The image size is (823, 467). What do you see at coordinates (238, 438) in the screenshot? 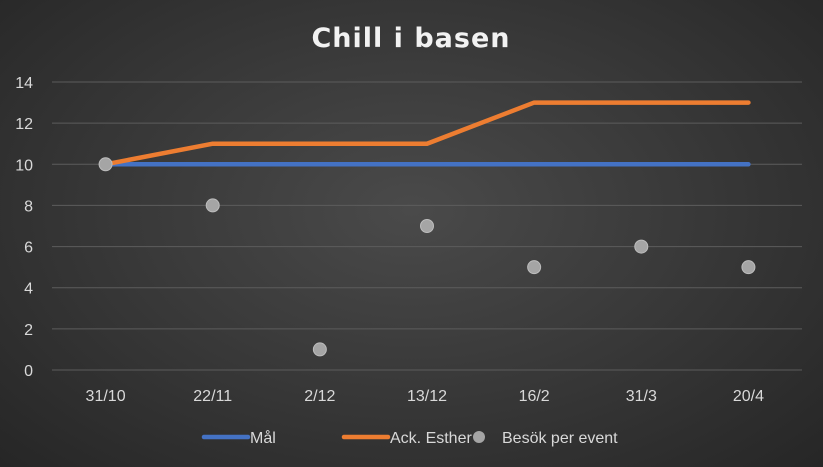
I see `legend-item: Mål` at bounding box center [238, 438].